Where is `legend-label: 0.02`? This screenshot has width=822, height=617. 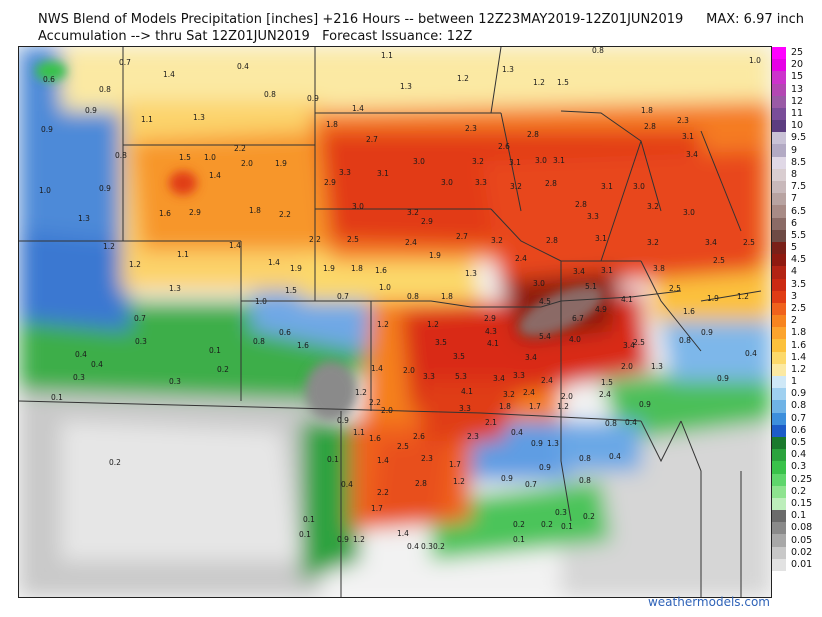 legend-label: 0.02 is located at coordinates (802, 552).